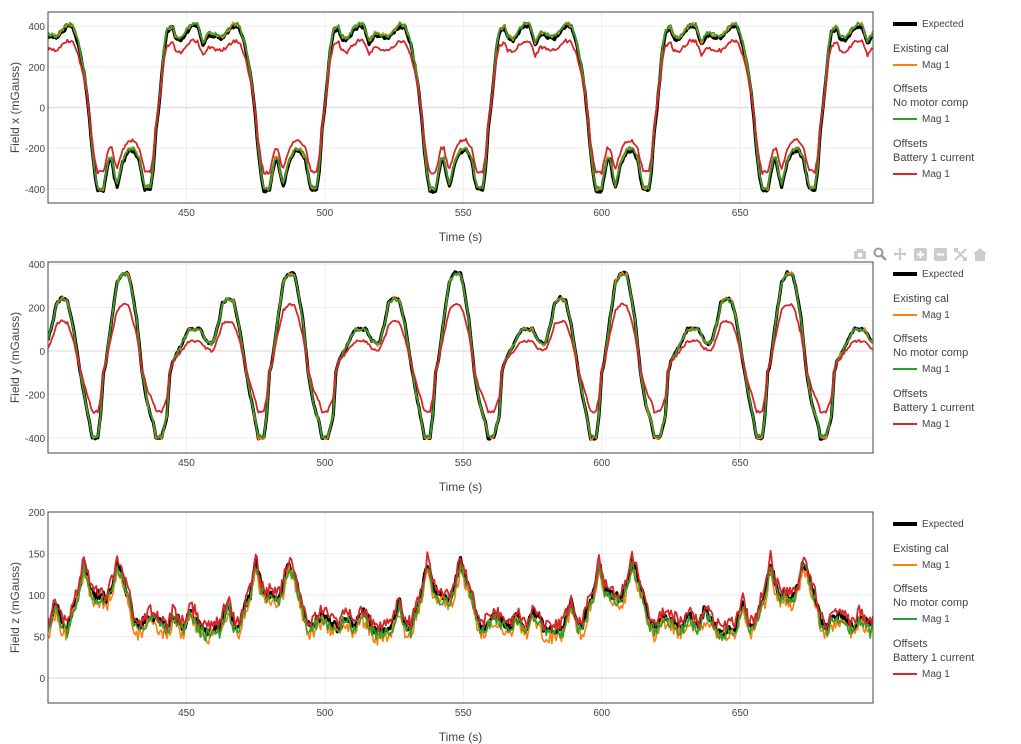  I want to click on zoom-in-icon, so click(920, 254).